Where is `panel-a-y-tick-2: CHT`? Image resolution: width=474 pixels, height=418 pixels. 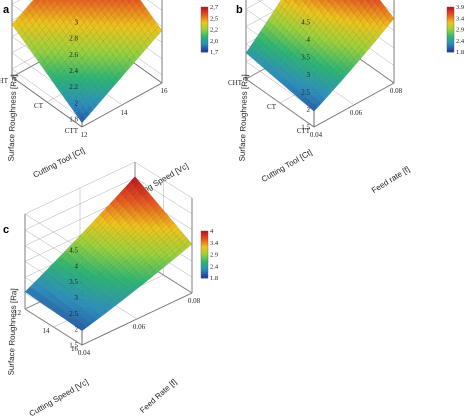
panel-a-y-tick-2: CHT is located at coordinates (4, 81).